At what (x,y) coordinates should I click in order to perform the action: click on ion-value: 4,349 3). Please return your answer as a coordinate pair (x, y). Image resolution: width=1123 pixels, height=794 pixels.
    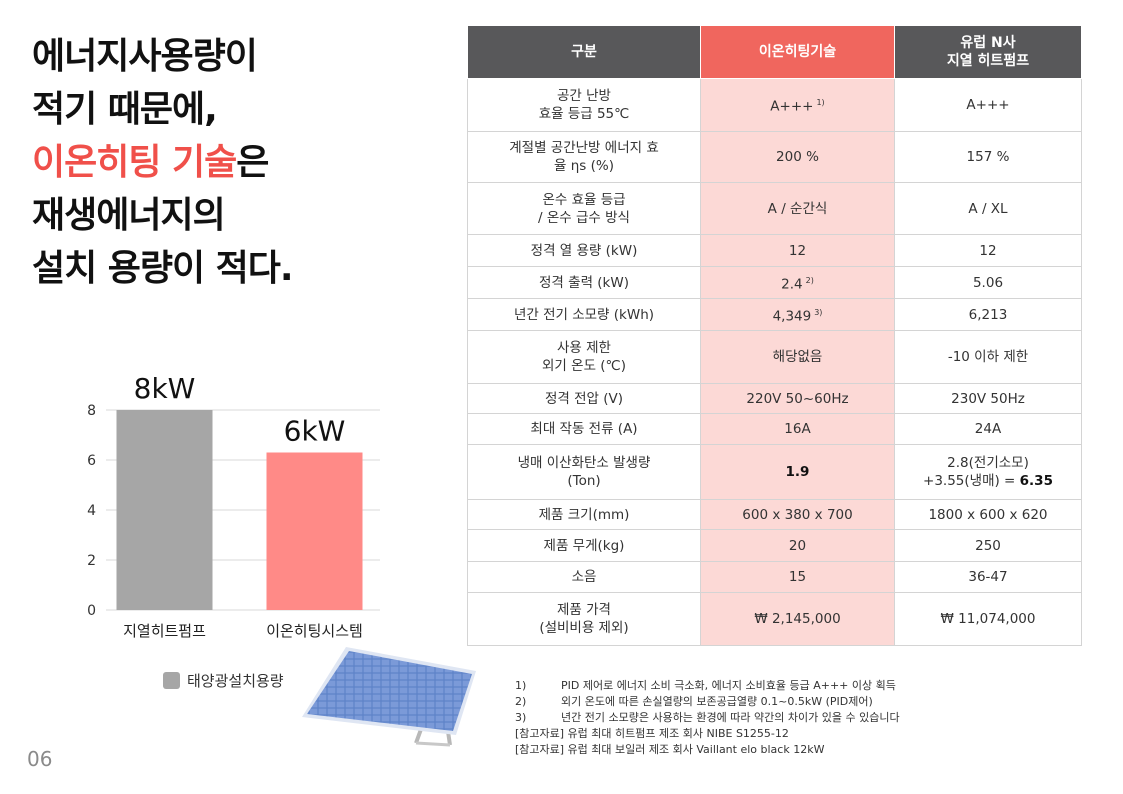
    Looking at the image, I should click on (797, 314).